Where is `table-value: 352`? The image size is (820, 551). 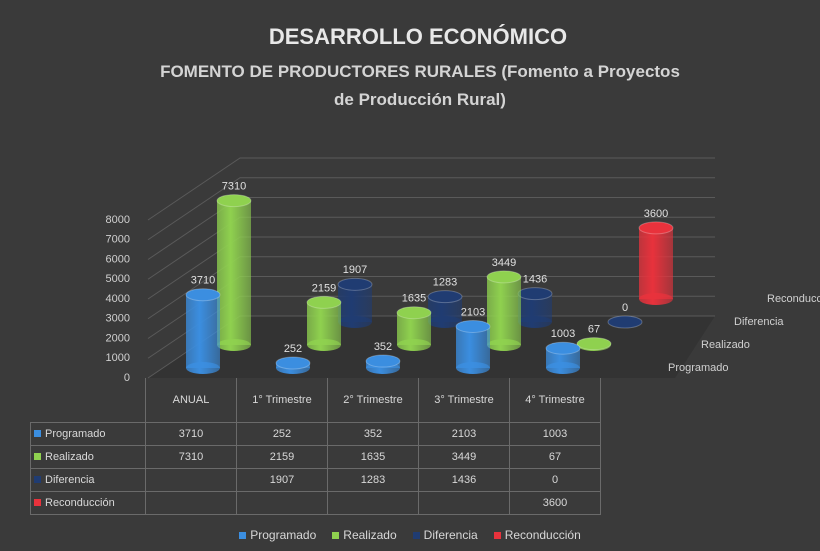 table-value: 352 is located at coordinates (373, 434).